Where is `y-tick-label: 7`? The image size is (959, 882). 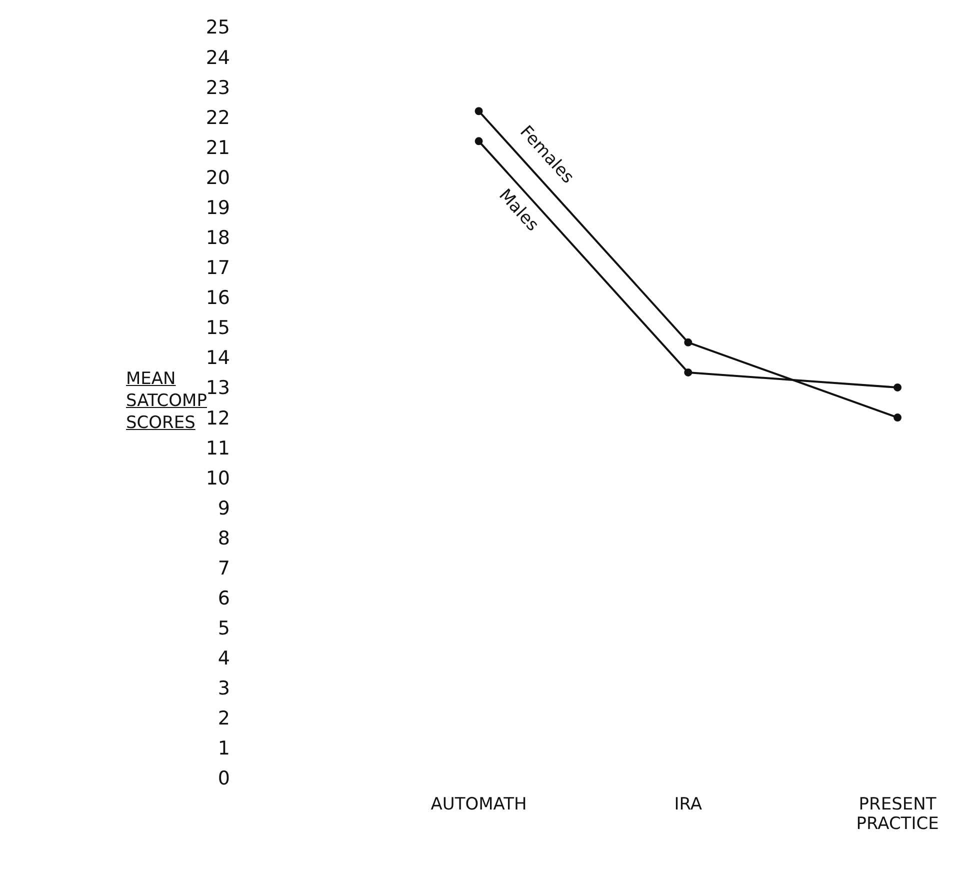 y-tick-label: 7 is located at coordinates (224, 568).